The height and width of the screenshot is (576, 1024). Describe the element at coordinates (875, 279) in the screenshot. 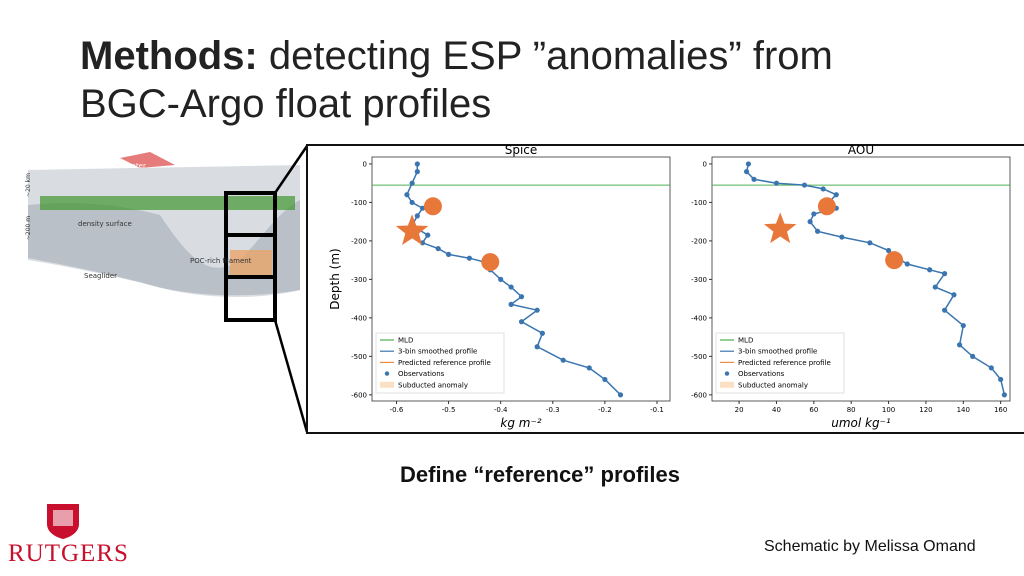

I see `profile-line` at that location.